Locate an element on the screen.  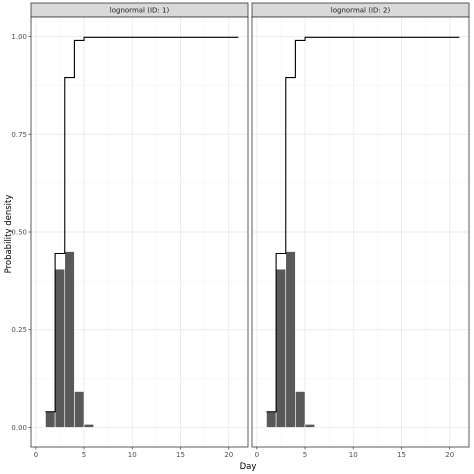
facet-strip-label: lognormal (ID: 2) is located at coordinates (361, 11).